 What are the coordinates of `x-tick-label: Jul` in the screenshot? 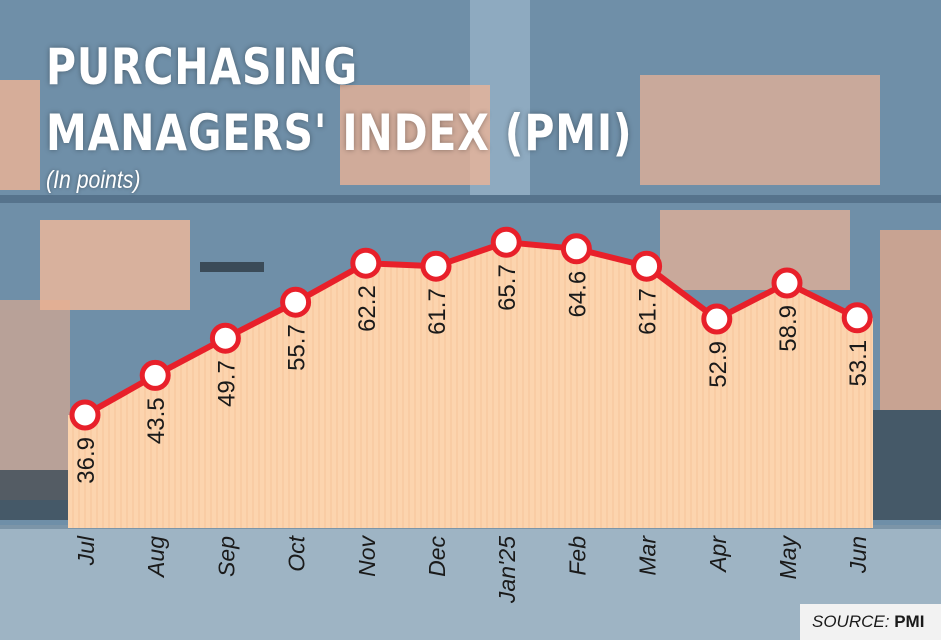 It's located at (86, 550).